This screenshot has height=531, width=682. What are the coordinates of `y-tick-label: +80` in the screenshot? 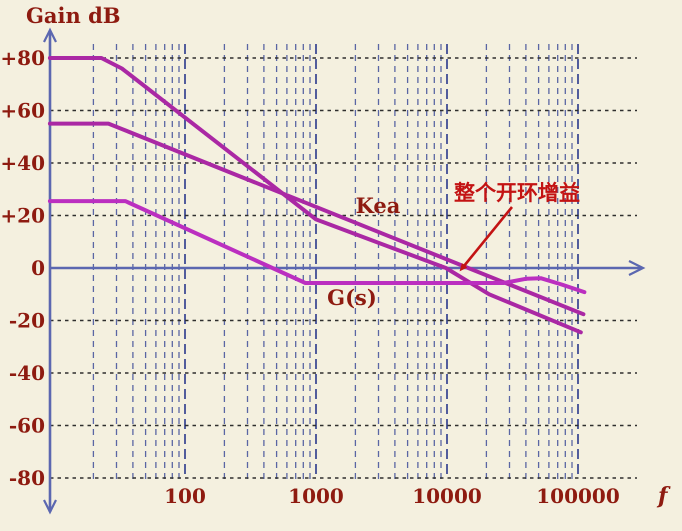 It's located at (22, 58).